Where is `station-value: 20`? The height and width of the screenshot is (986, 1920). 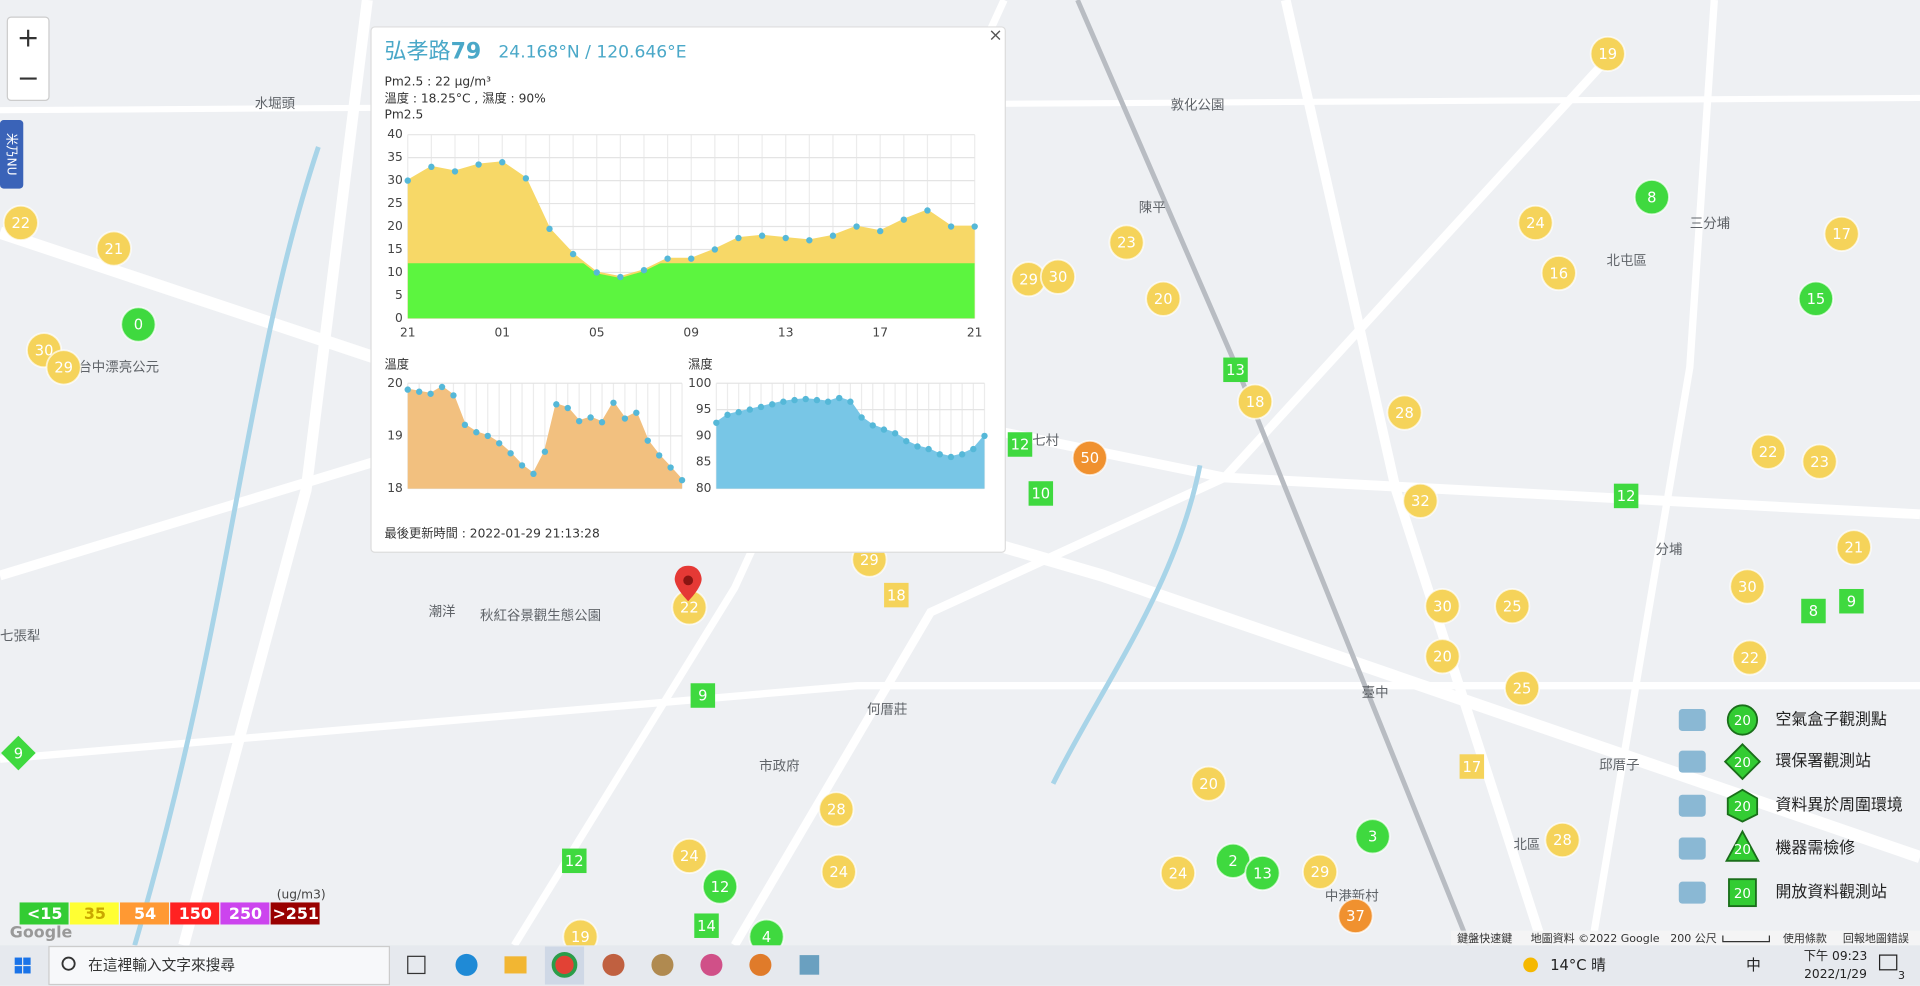 station-value: 20 is located at coordinates (1208, 784).